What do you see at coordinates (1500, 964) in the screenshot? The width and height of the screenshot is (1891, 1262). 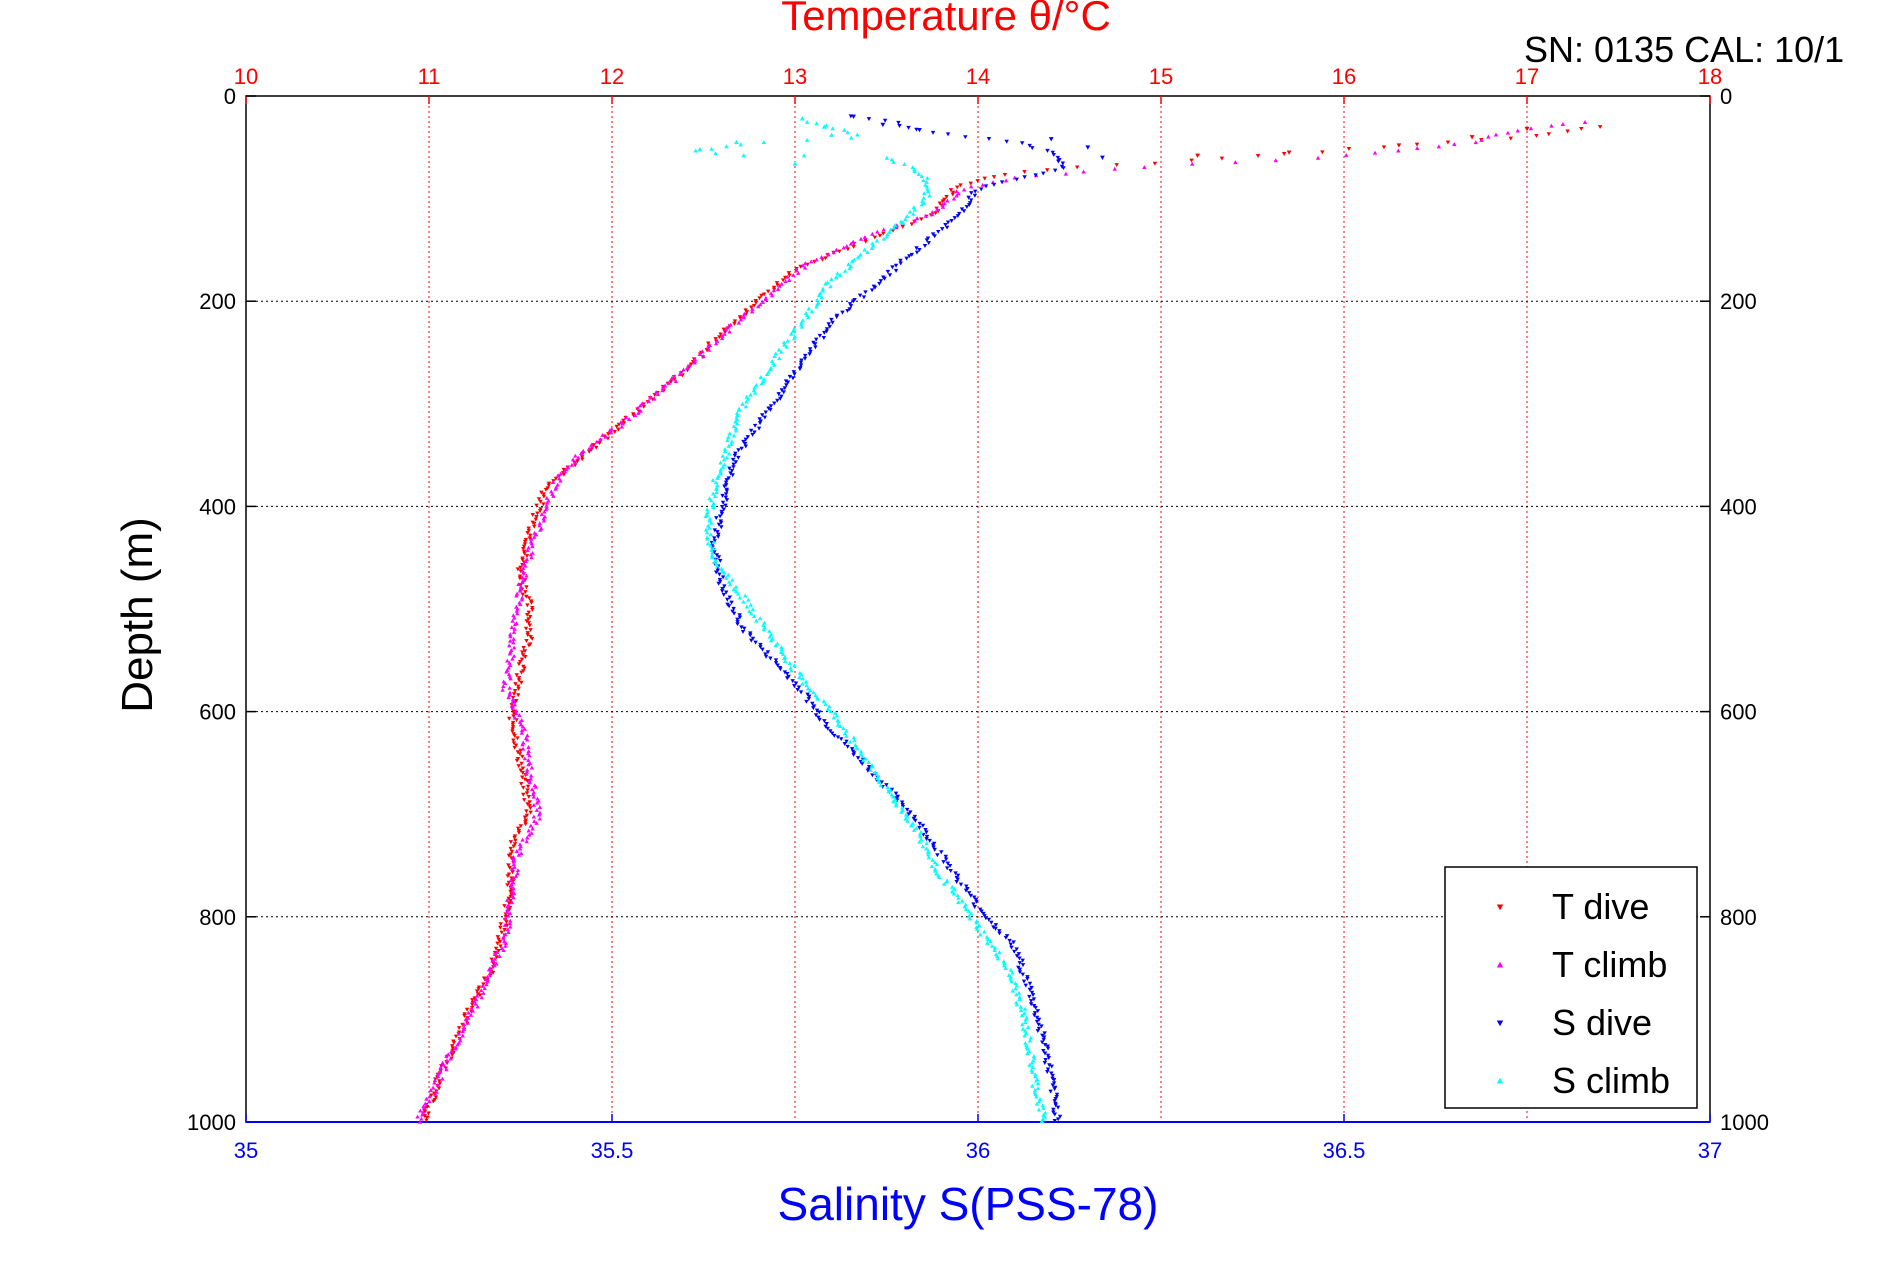 I see `legend-marker` at bounding box center [1500, 964].